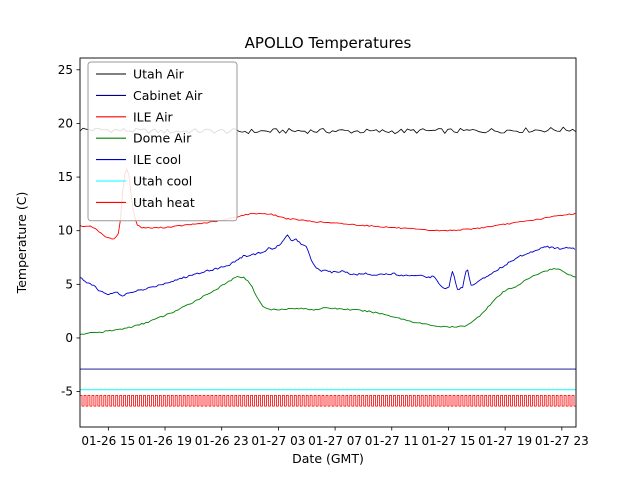 The image size is (640, 480). I want to click on series-utah-heat, so click(328, 401).